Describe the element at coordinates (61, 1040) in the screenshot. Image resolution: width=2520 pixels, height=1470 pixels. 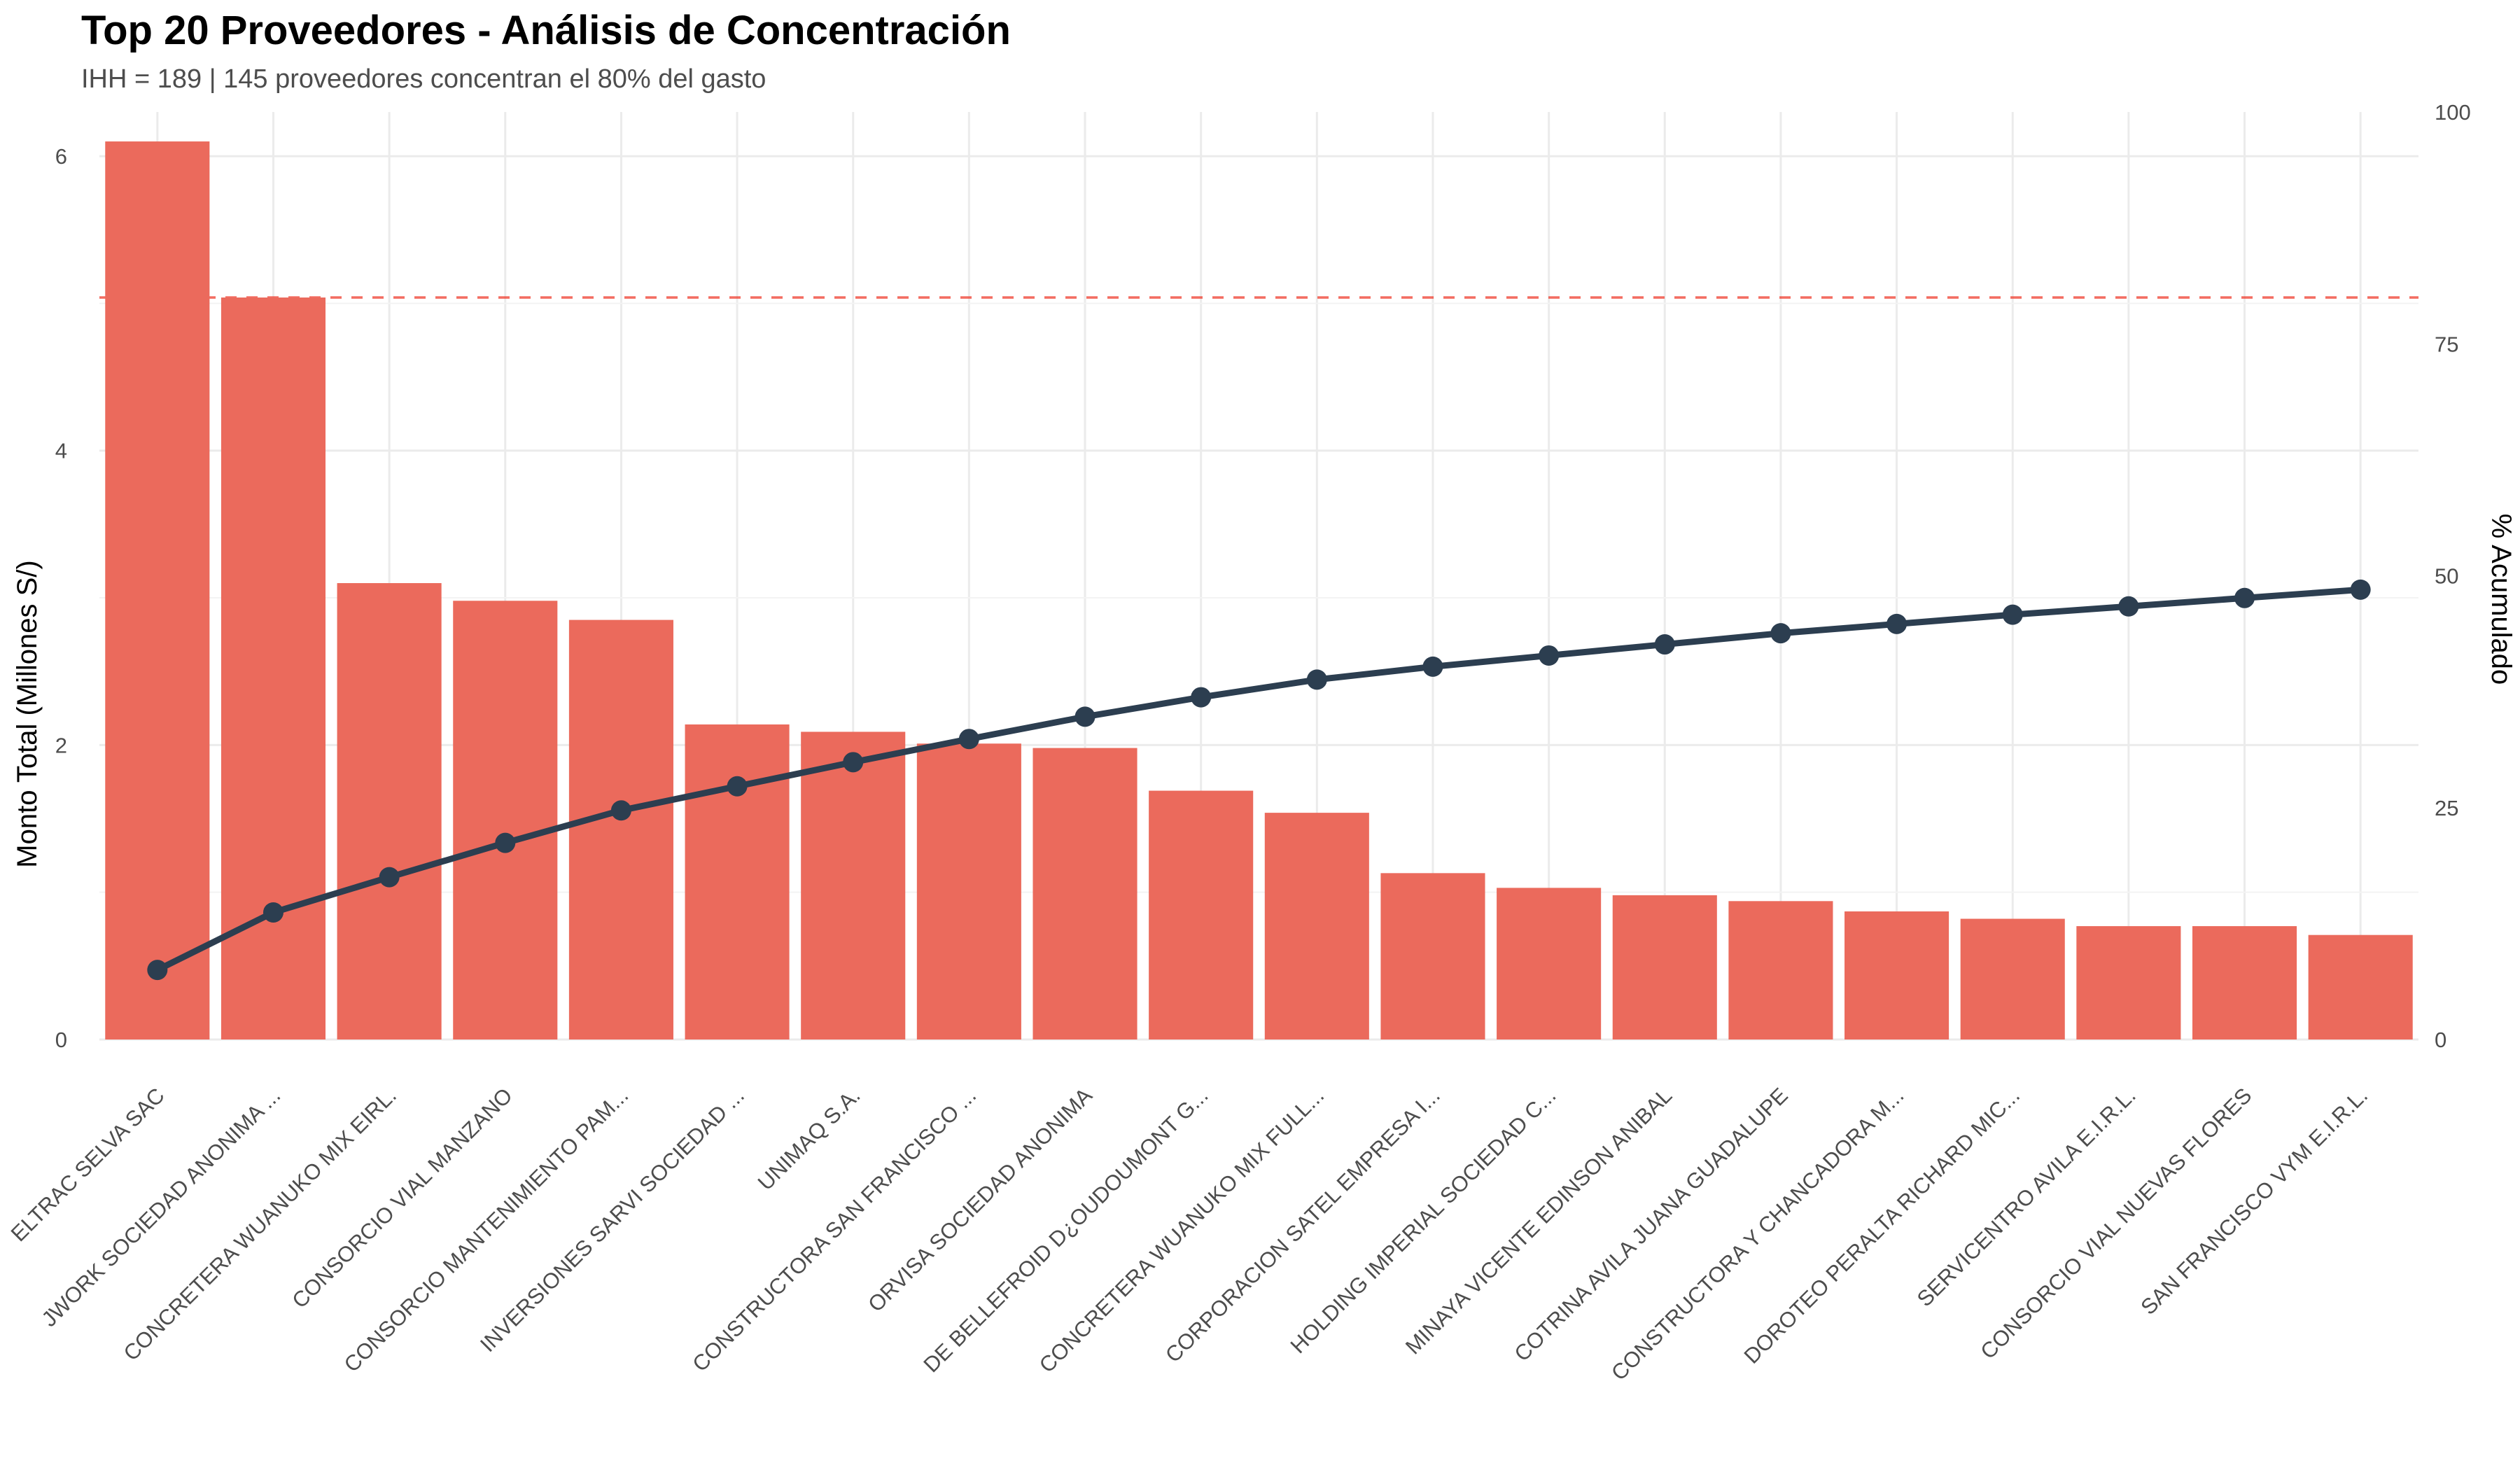
I see `y-tick-label: 0` at that location.